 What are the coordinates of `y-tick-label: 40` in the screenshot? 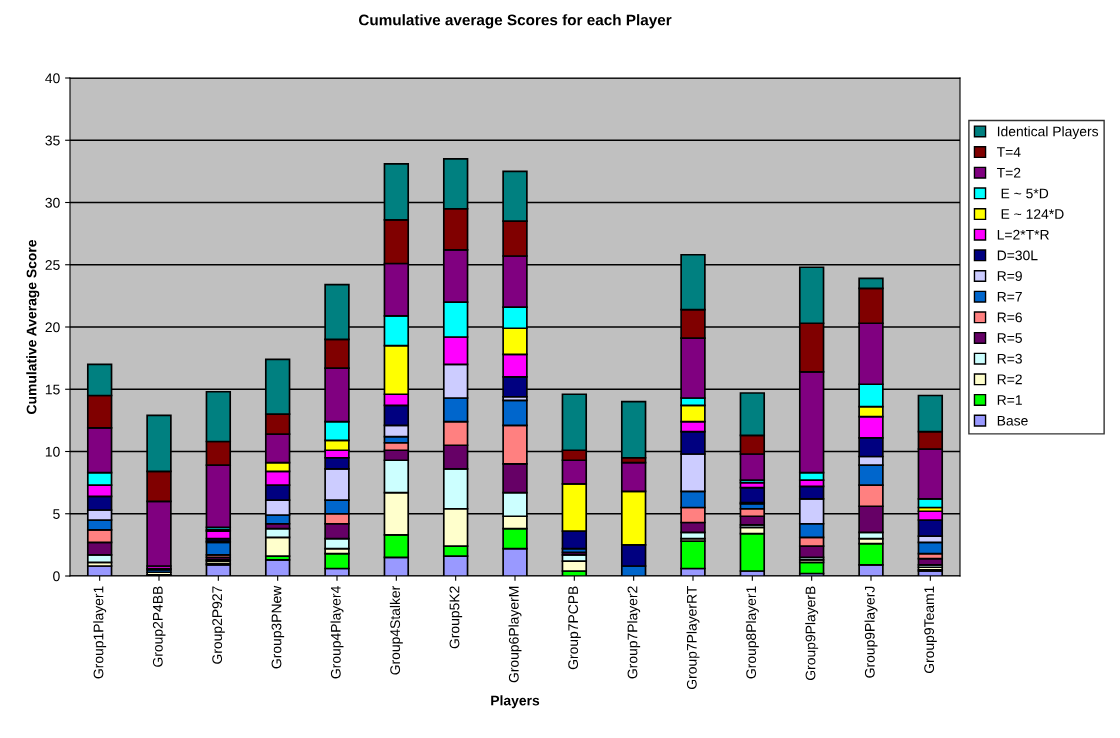 It's located at (52, 78).